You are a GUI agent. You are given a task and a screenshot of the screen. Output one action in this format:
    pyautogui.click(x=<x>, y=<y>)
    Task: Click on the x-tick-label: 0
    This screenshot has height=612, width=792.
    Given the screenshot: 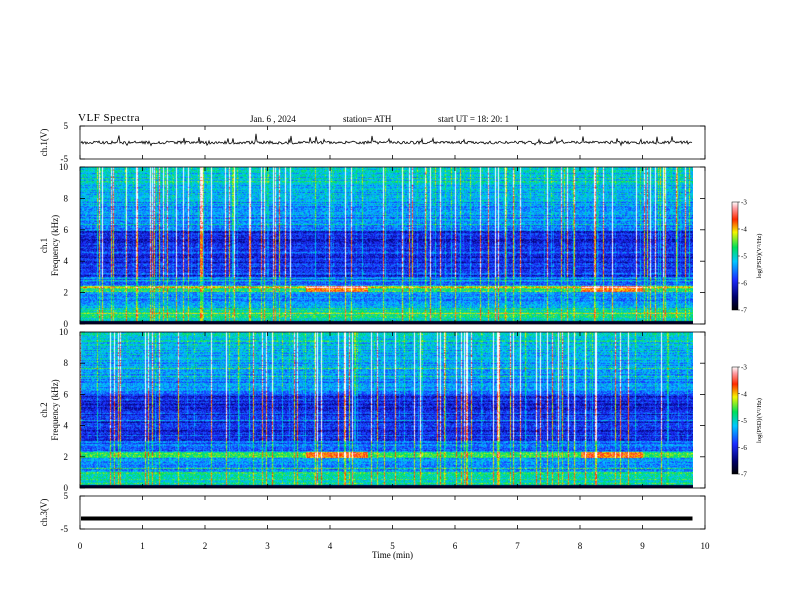 What is the action you would take?
    pyautogui.click(x=80, y=546)
    